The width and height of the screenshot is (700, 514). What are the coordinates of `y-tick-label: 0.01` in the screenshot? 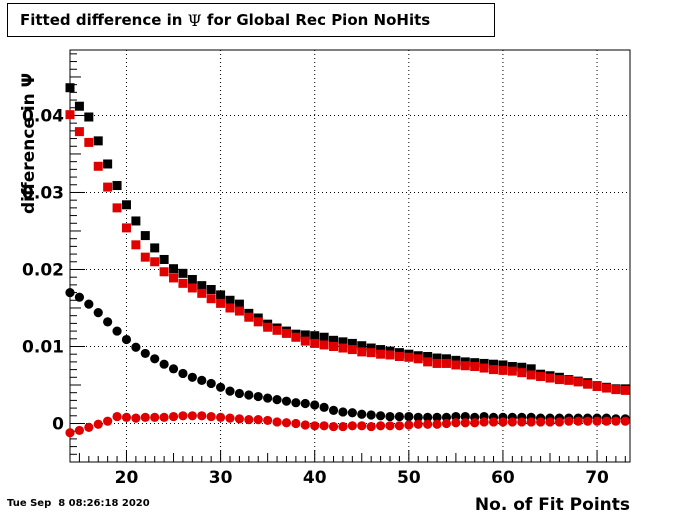 It's located at (43, 347).